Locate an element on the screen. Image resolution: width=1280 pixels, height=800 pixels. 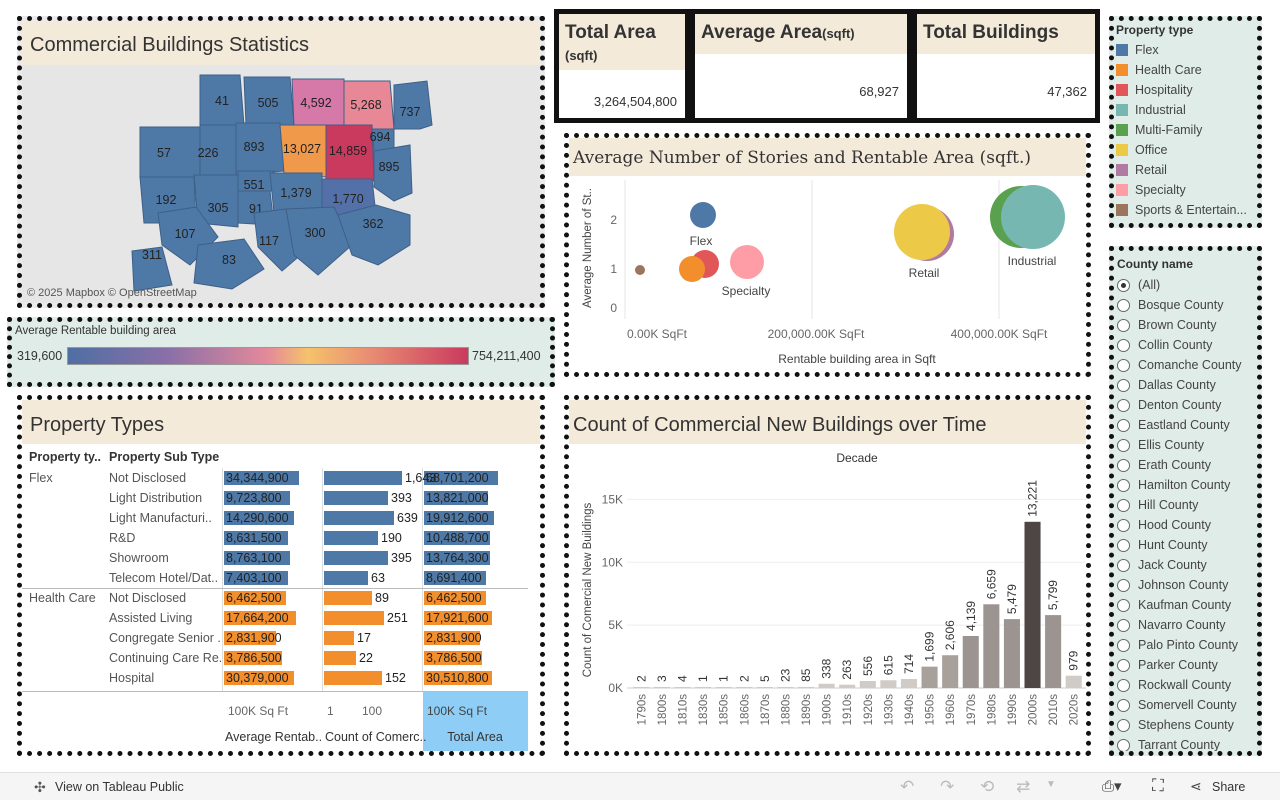
bubble-office is located at coordinates (922, 232).